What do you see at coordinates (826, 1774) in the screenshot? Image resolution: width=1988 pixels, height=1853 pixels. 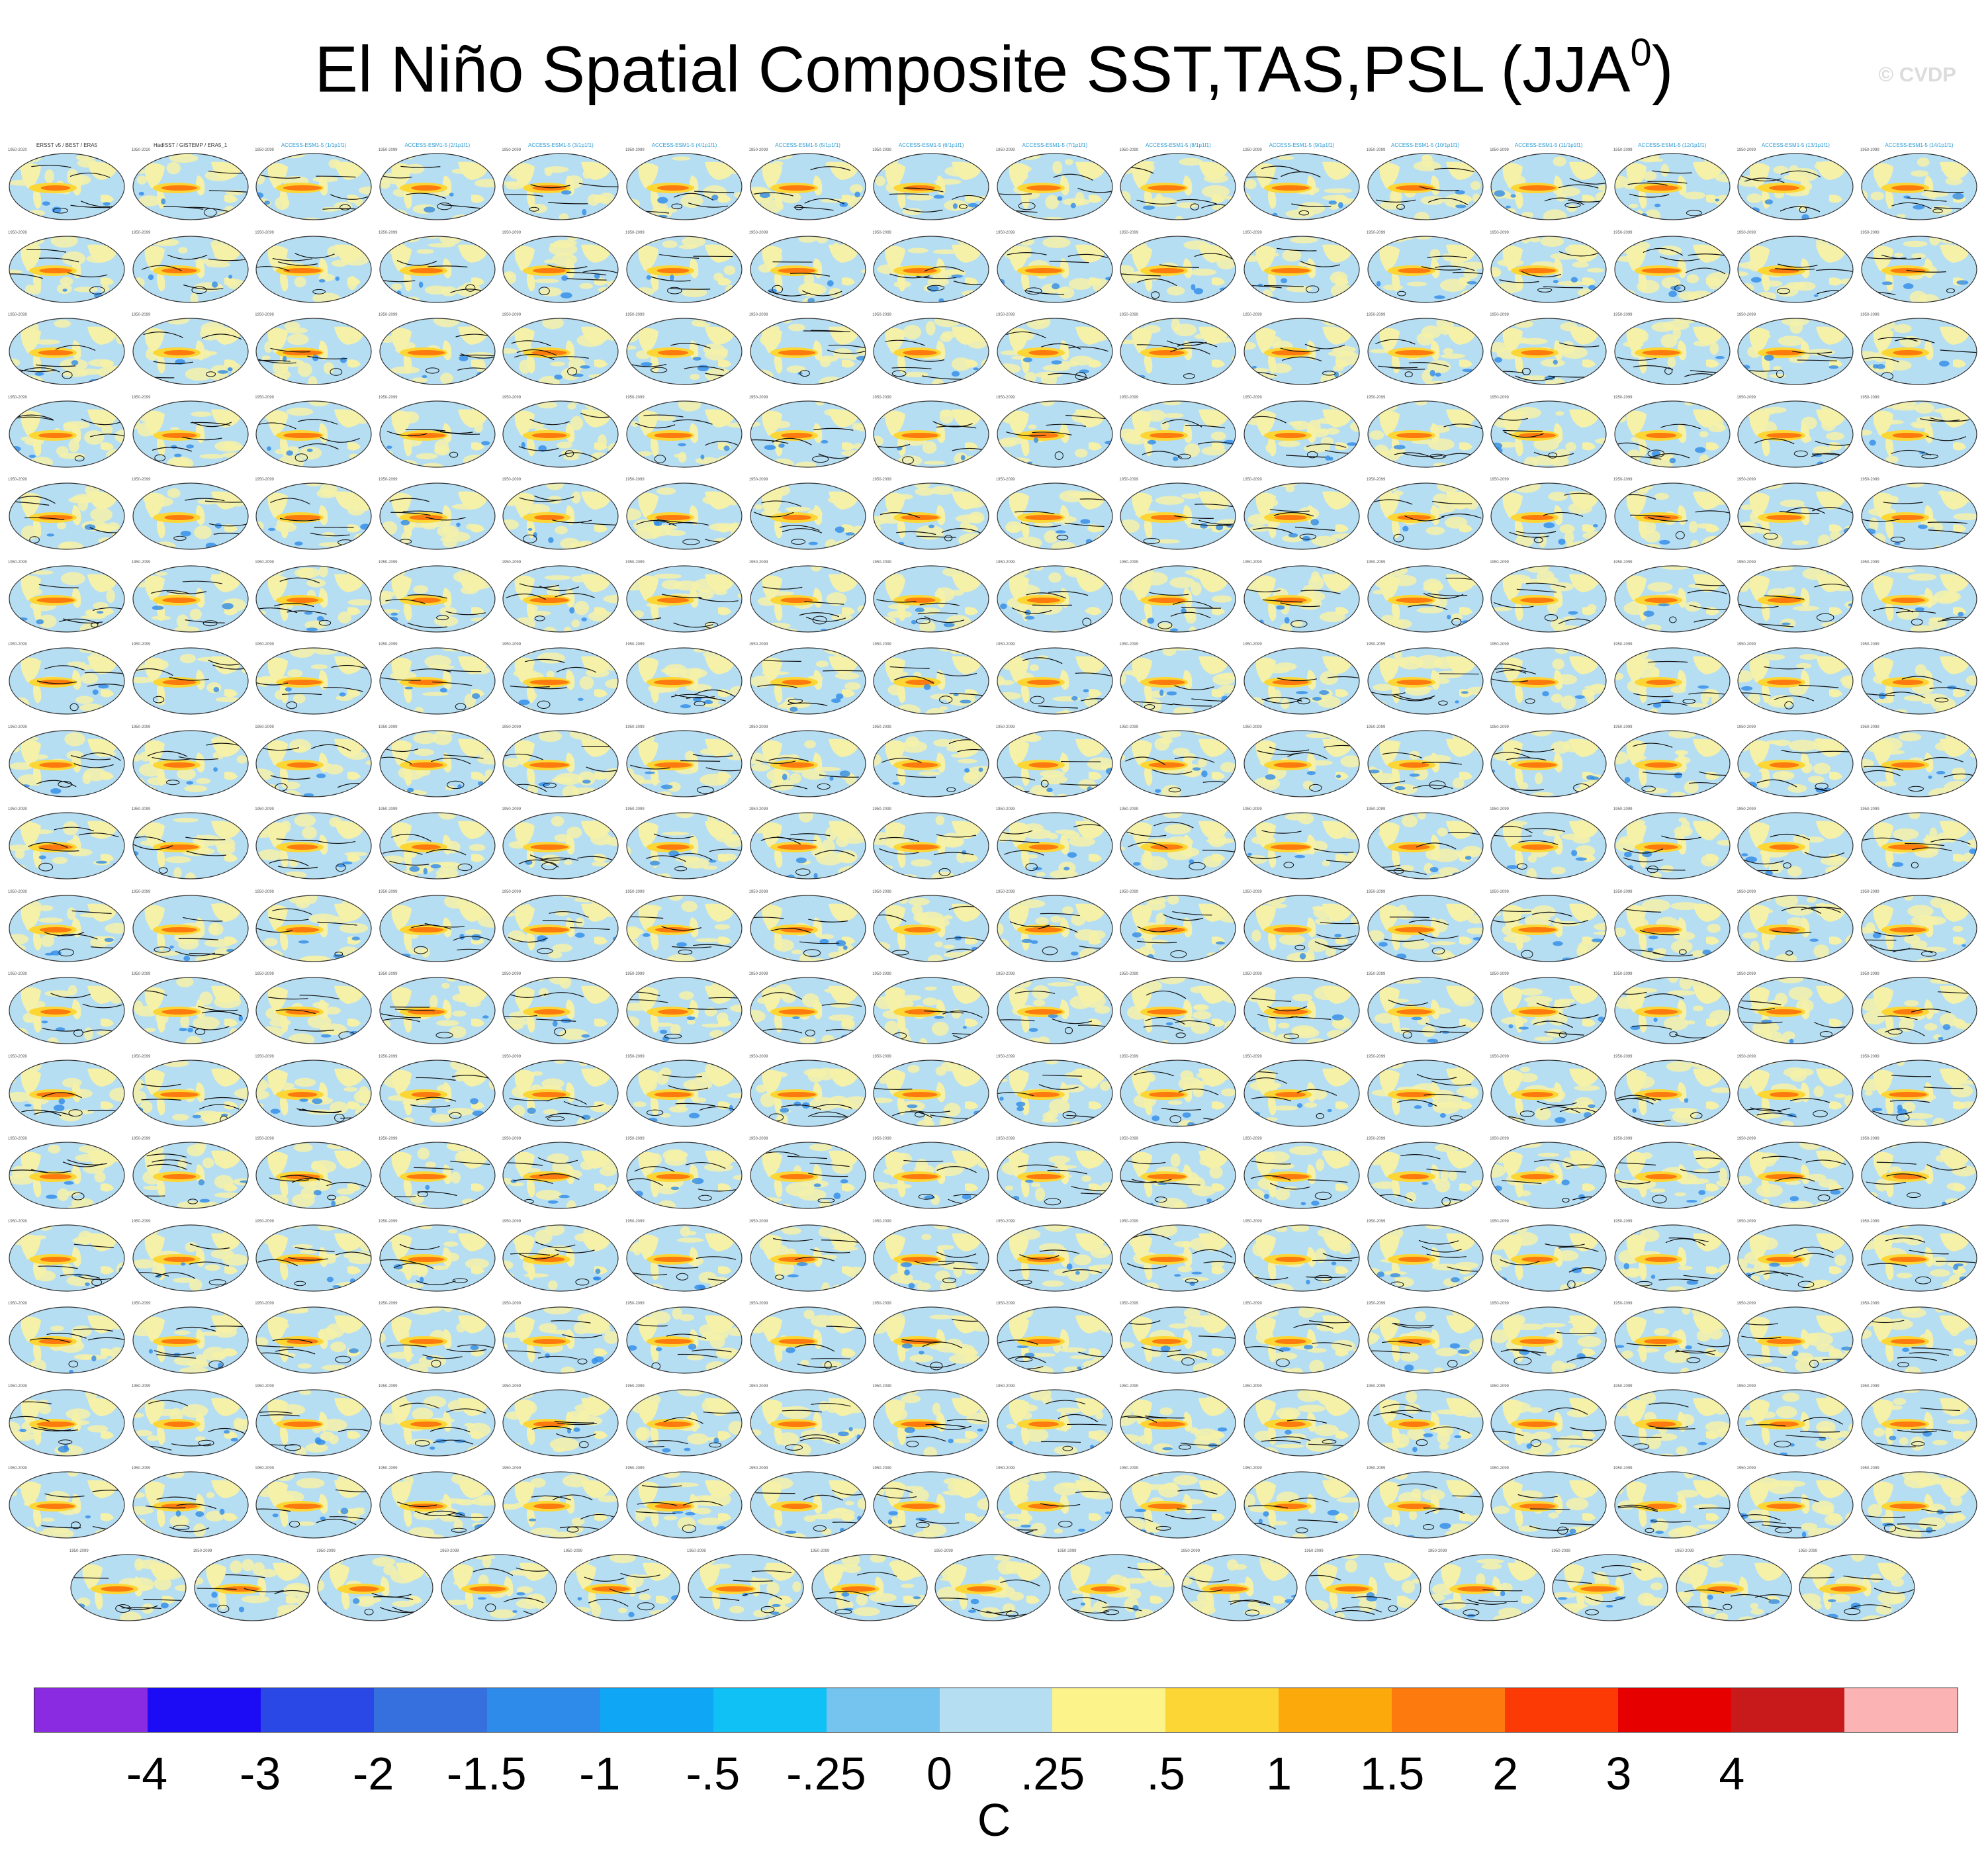 I see `colorbar-tick-label: -.25` at bounding box center [826, 1774].